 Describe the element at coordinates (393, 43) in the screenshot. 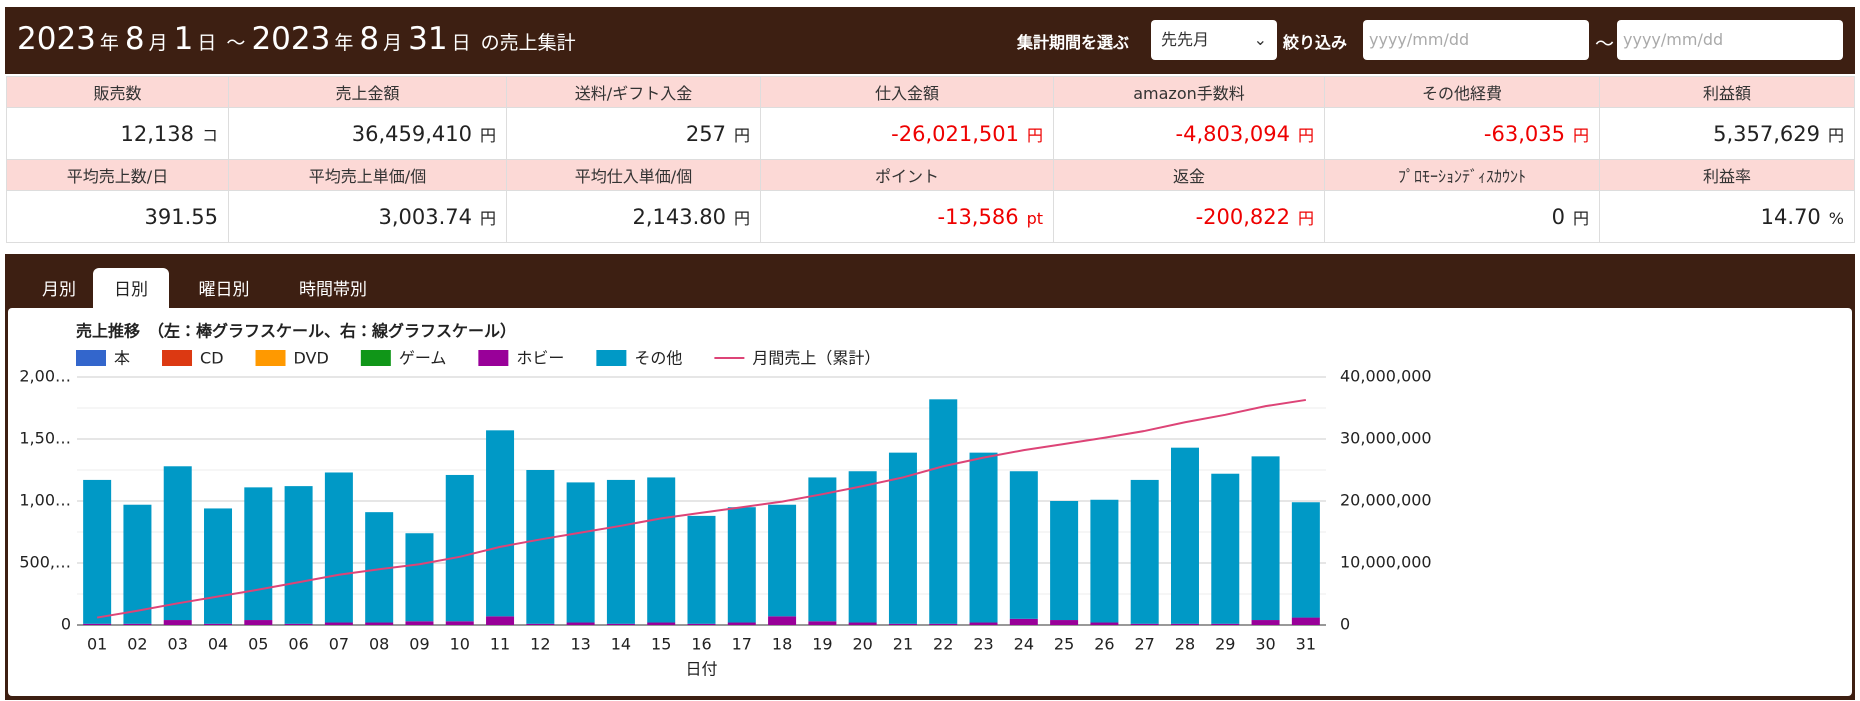

I see `unit: 月` at that location.